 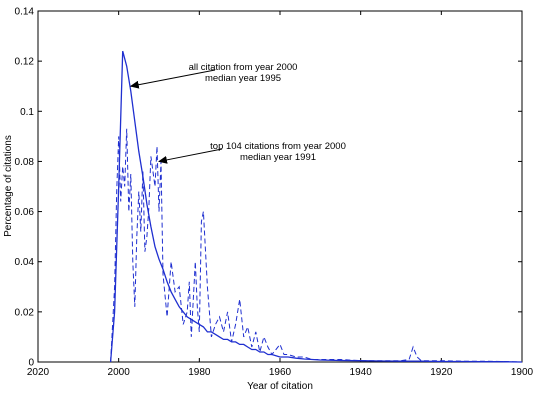 I want to click on annotation-text: all citation from year 2000, so click(x=243, y=67).